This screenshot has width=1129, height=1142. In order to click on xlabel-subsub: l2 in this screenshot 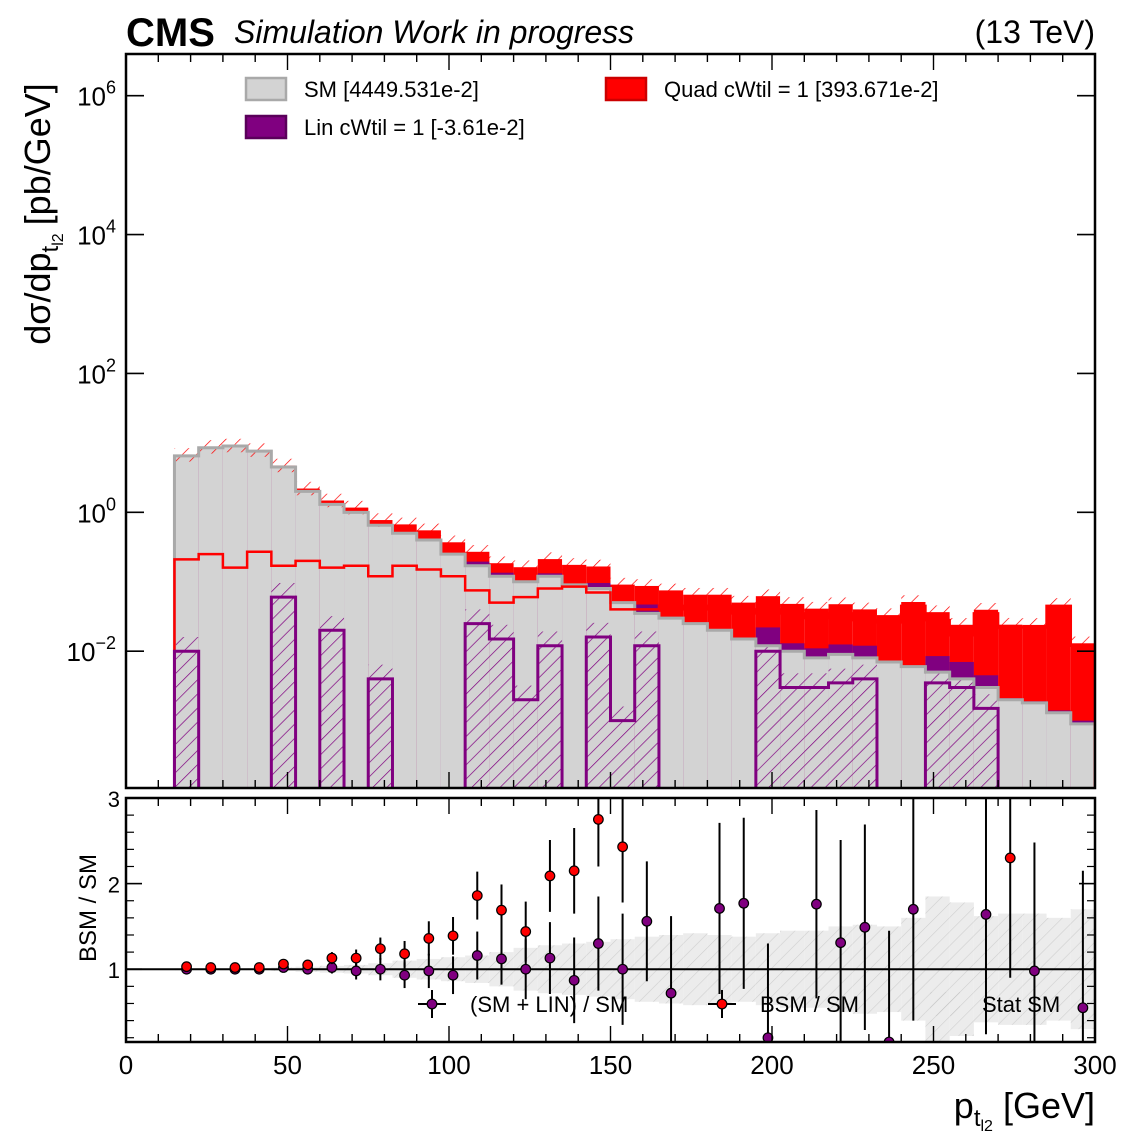, I will do `click(987, 1126)`.